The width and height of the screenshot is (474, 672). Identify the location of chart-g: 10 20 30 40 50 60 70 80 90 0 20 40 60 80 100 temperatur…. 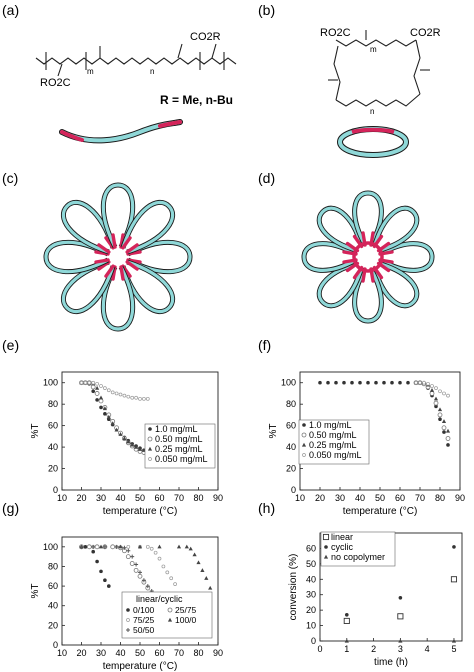
(126, 604).